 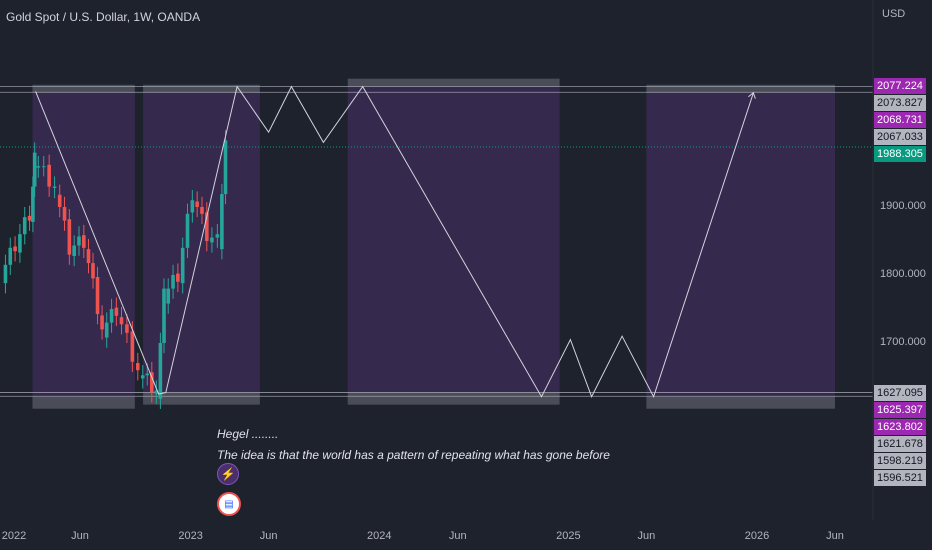 I want to click on price-tag: 2077.224, so click(x=900, y=86).